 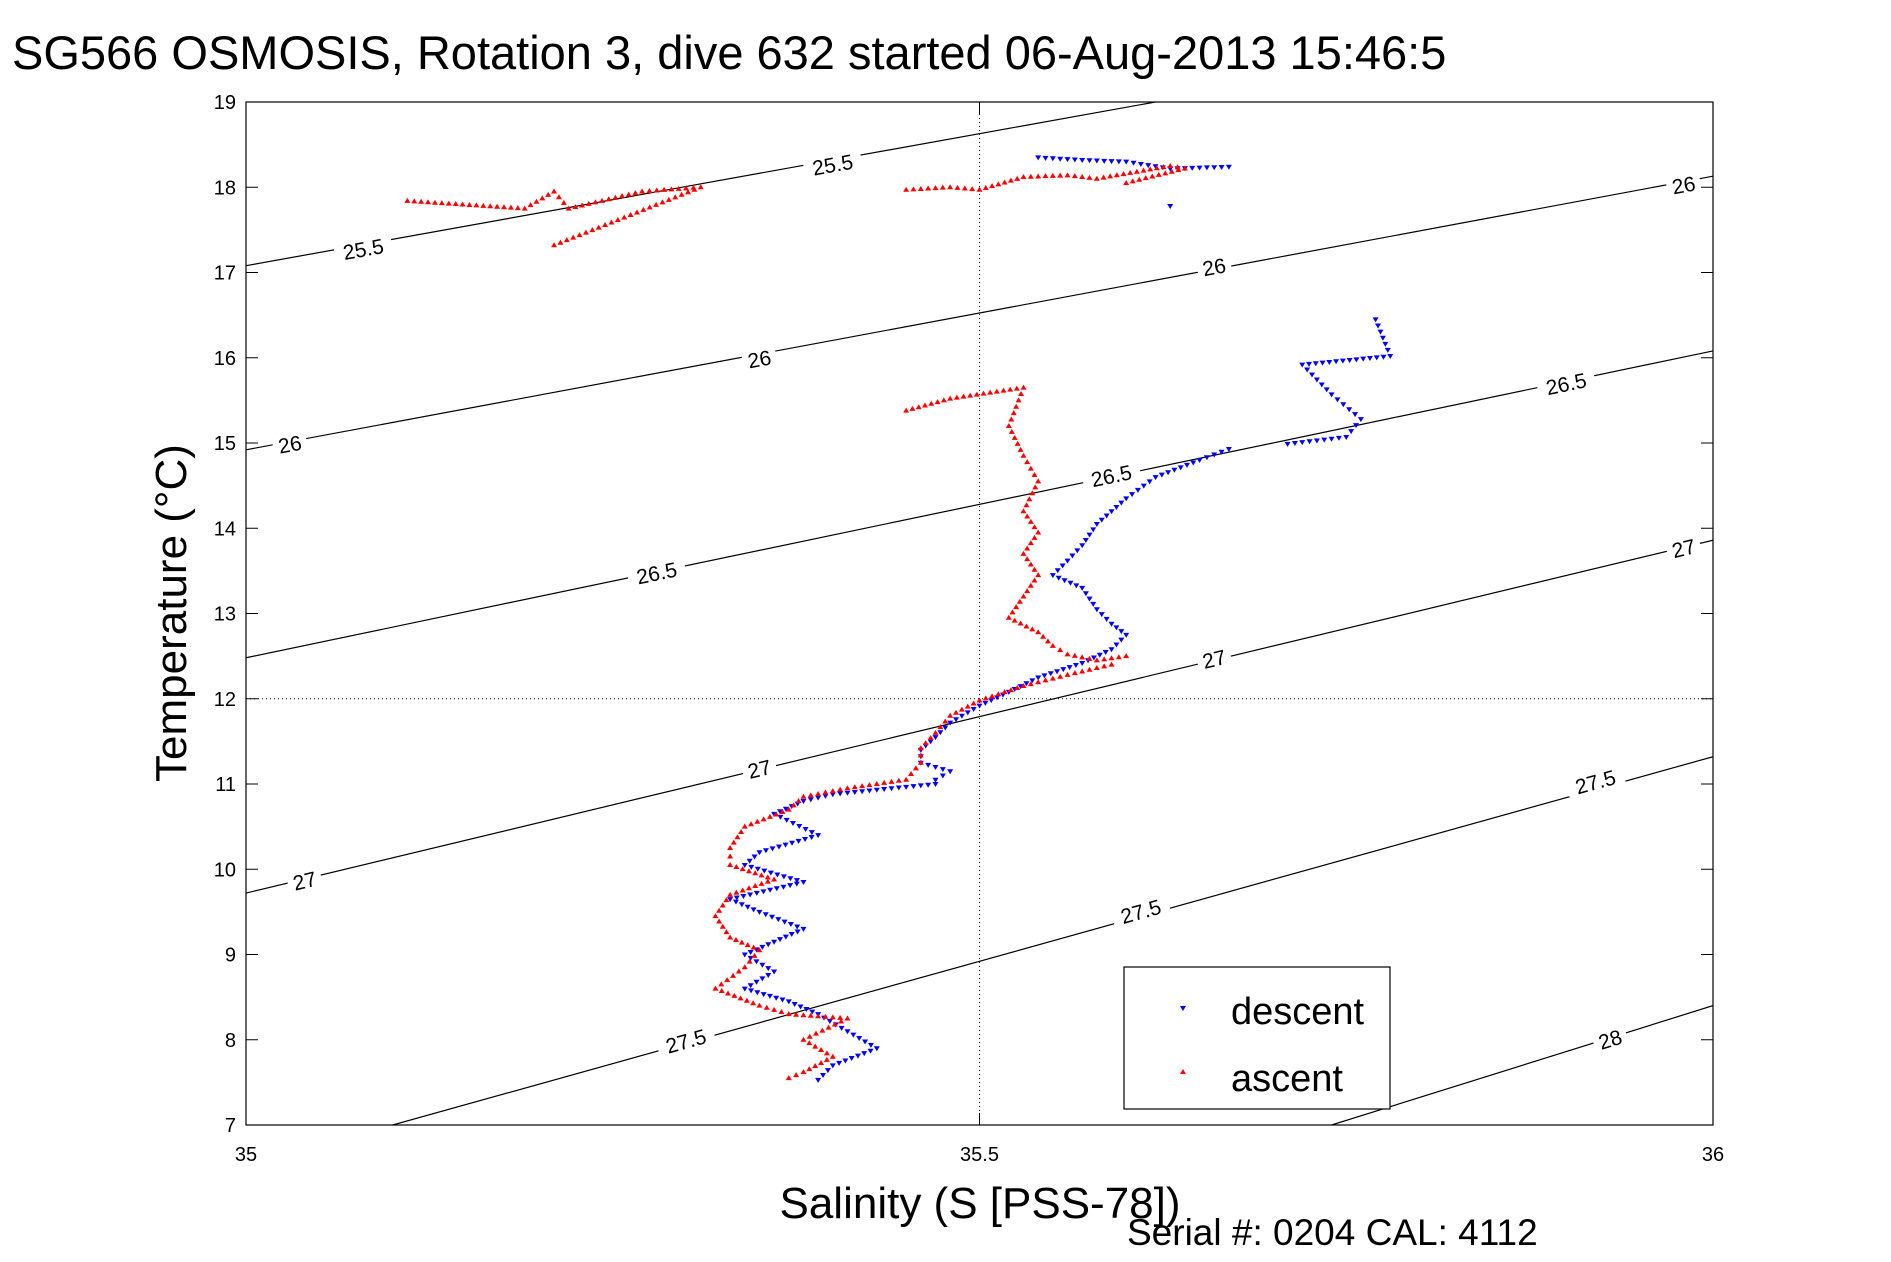 I want to click on x-tick-label: 35, so click(x=246, y=1155).